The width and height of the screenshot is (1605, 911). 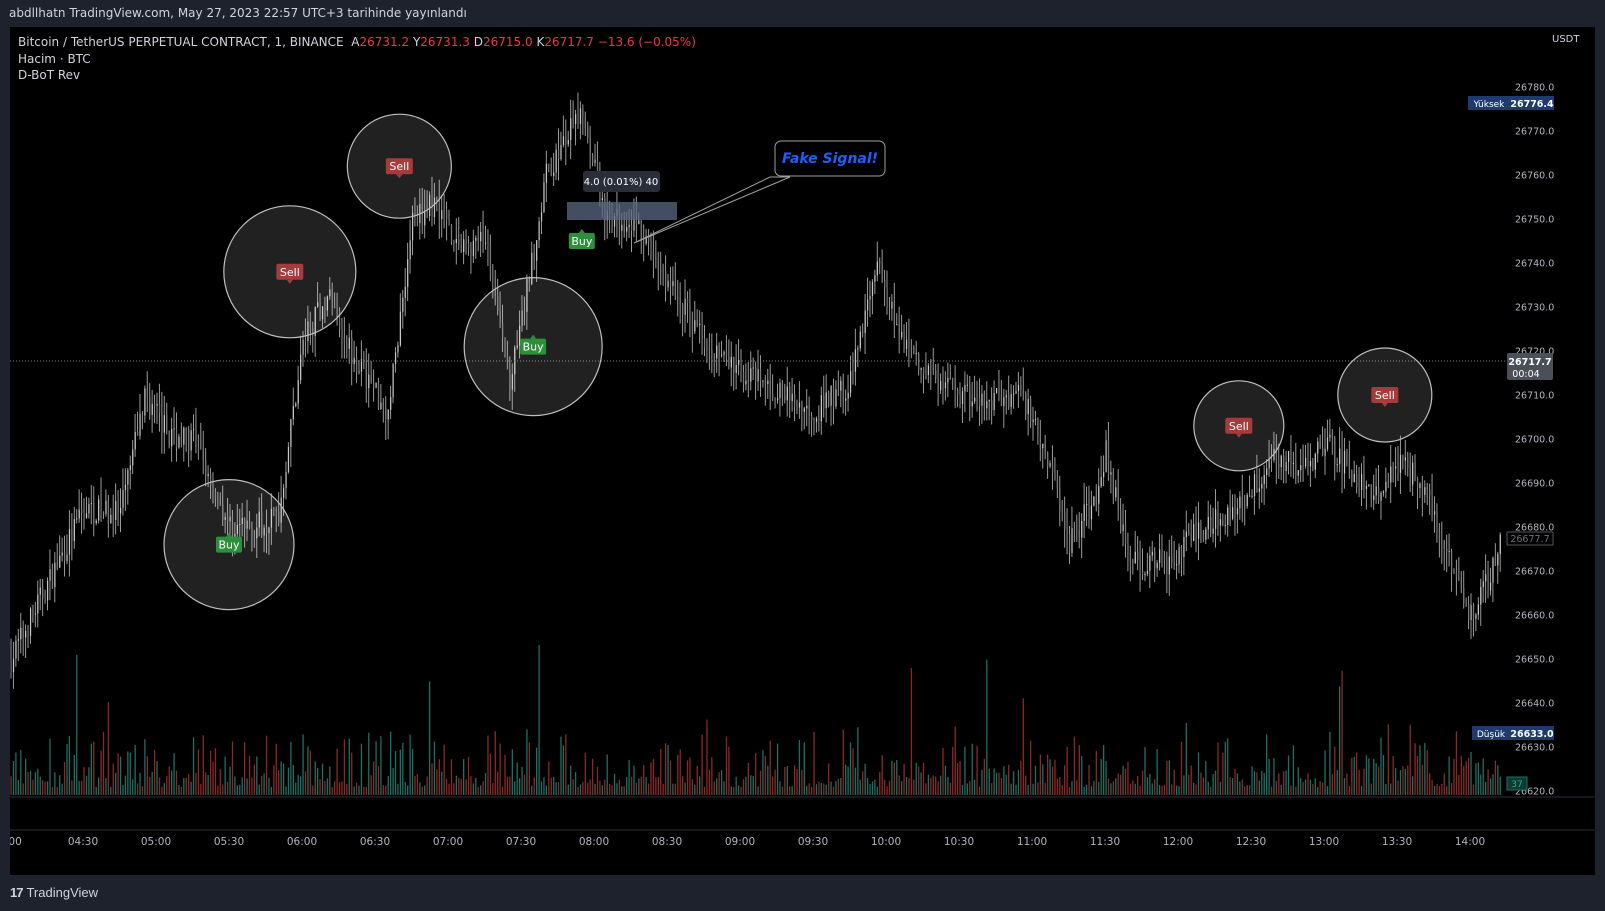 What do you see at coordinates (1491, 733) in the screenshot?
I see `low-label-bg` at bounding box center [1491, 733].